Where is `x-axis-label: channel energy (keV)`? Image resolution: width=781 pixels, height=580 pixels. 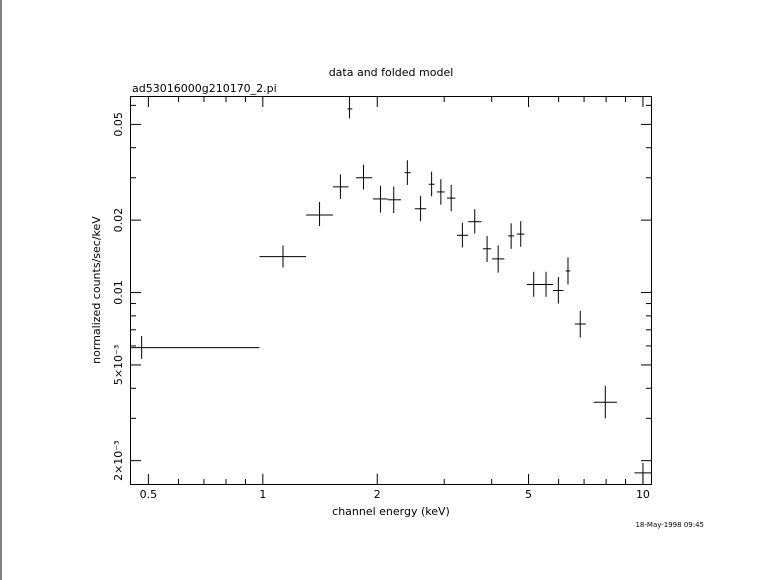
x-axis-label: channel energy (keV) is located at coordinates (391, 511).